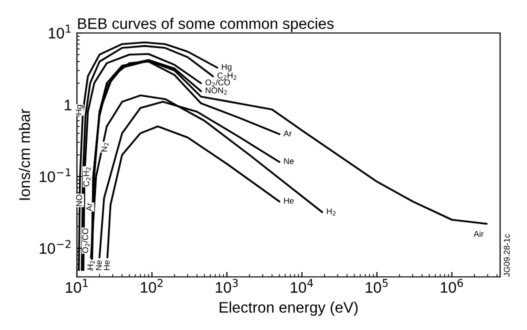 The image size is (527, 330). Describe the element at coordinates (99, 265) in the screenshot. I see `annotation: Ne` at that location.